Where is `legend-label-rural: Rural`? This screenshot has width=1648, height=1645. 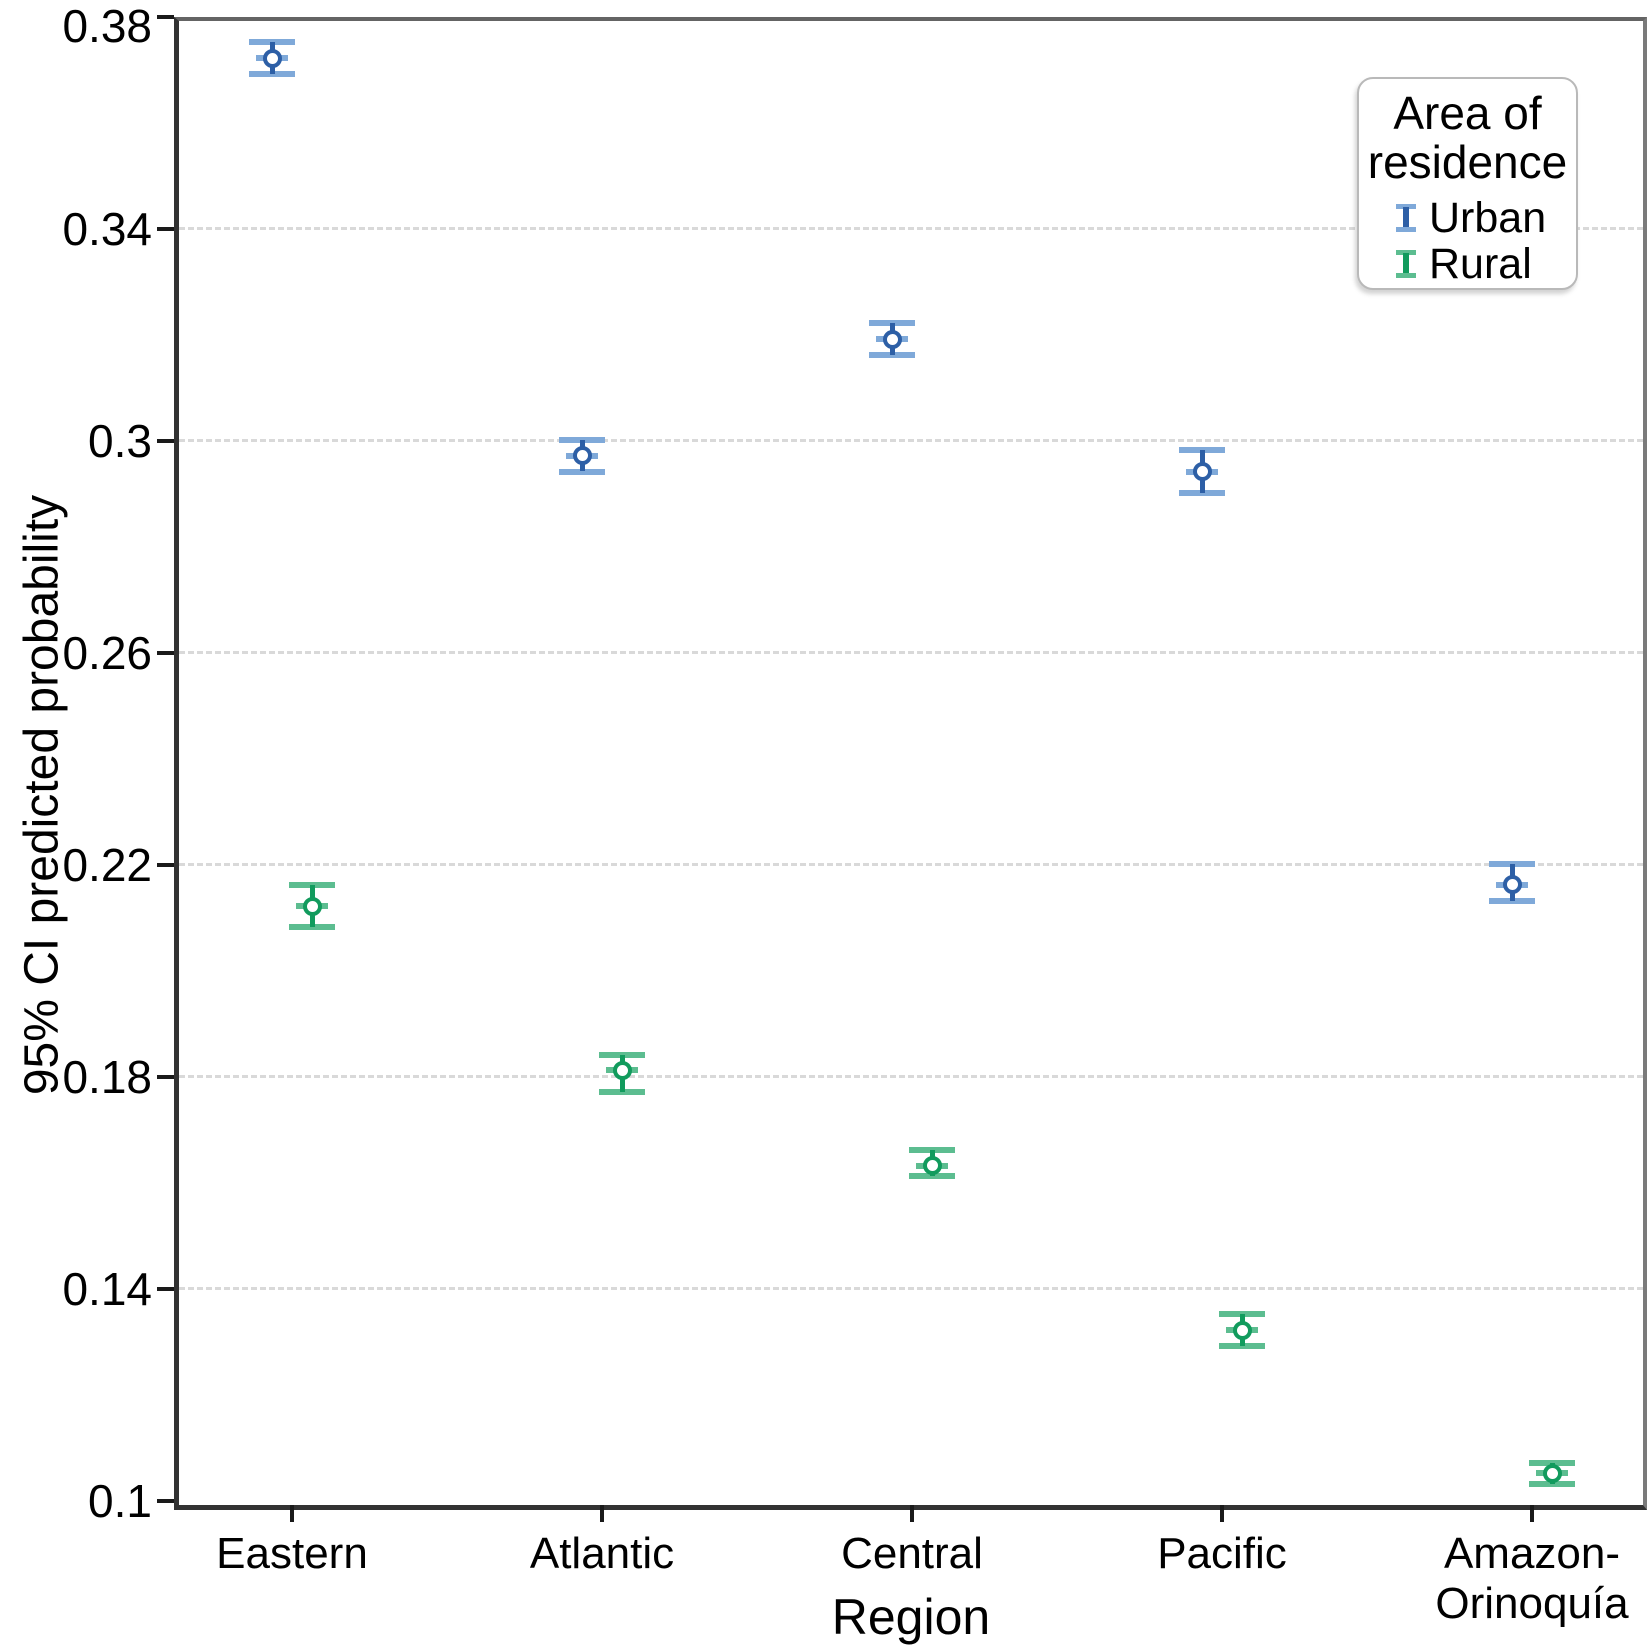
legend-label-rural: Rural is located at coordinates (1480, 264).